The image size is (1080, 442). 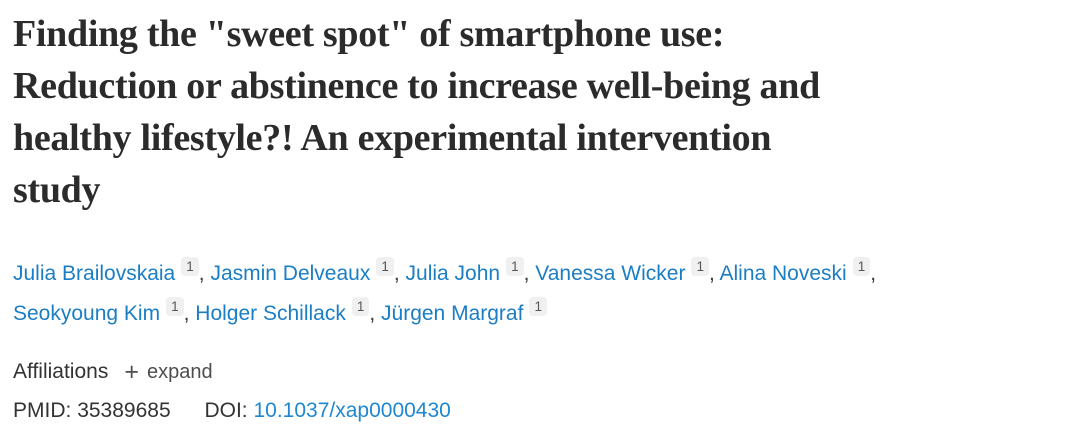 I want to click on doi-link: 10.1037/xap0000430, so click(x=352, y=410).